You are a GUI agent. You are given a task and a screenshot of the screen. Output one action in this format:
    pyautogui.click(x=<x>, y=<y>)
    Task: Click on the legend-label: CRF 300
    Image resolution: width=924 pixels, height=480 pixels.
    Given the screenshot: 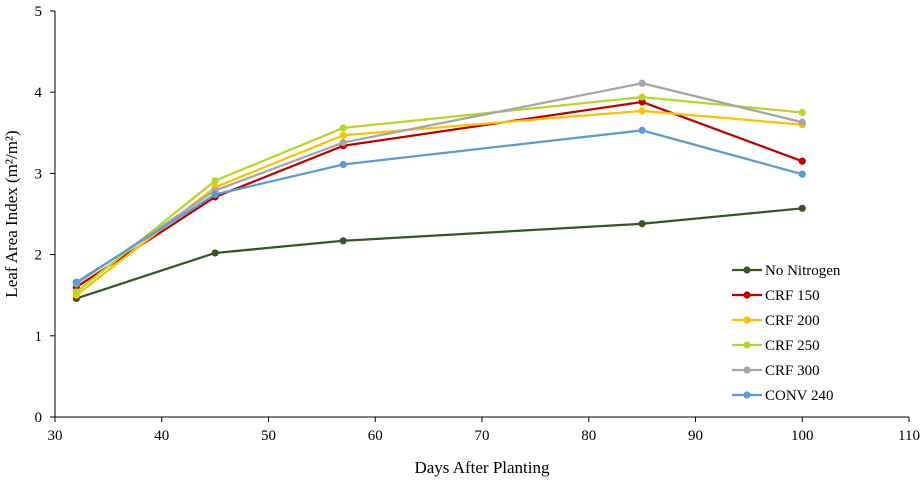 What is the action you would take?
    pyautogui.click(x=792, y=371)
    